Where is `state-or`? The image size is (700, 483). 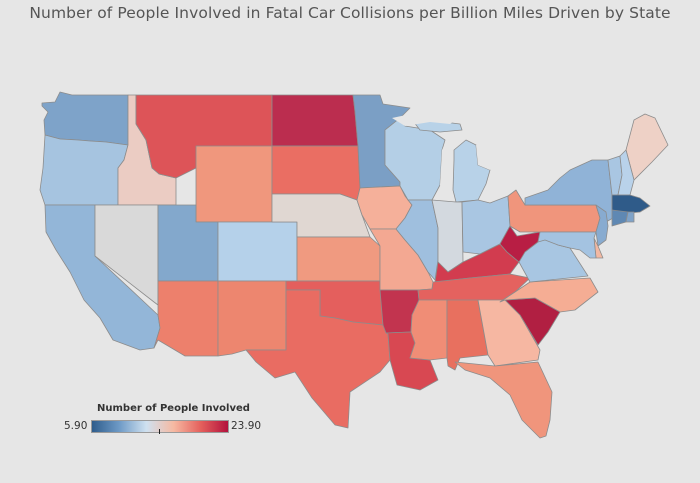 state-or is located at coordinates (84, 170).